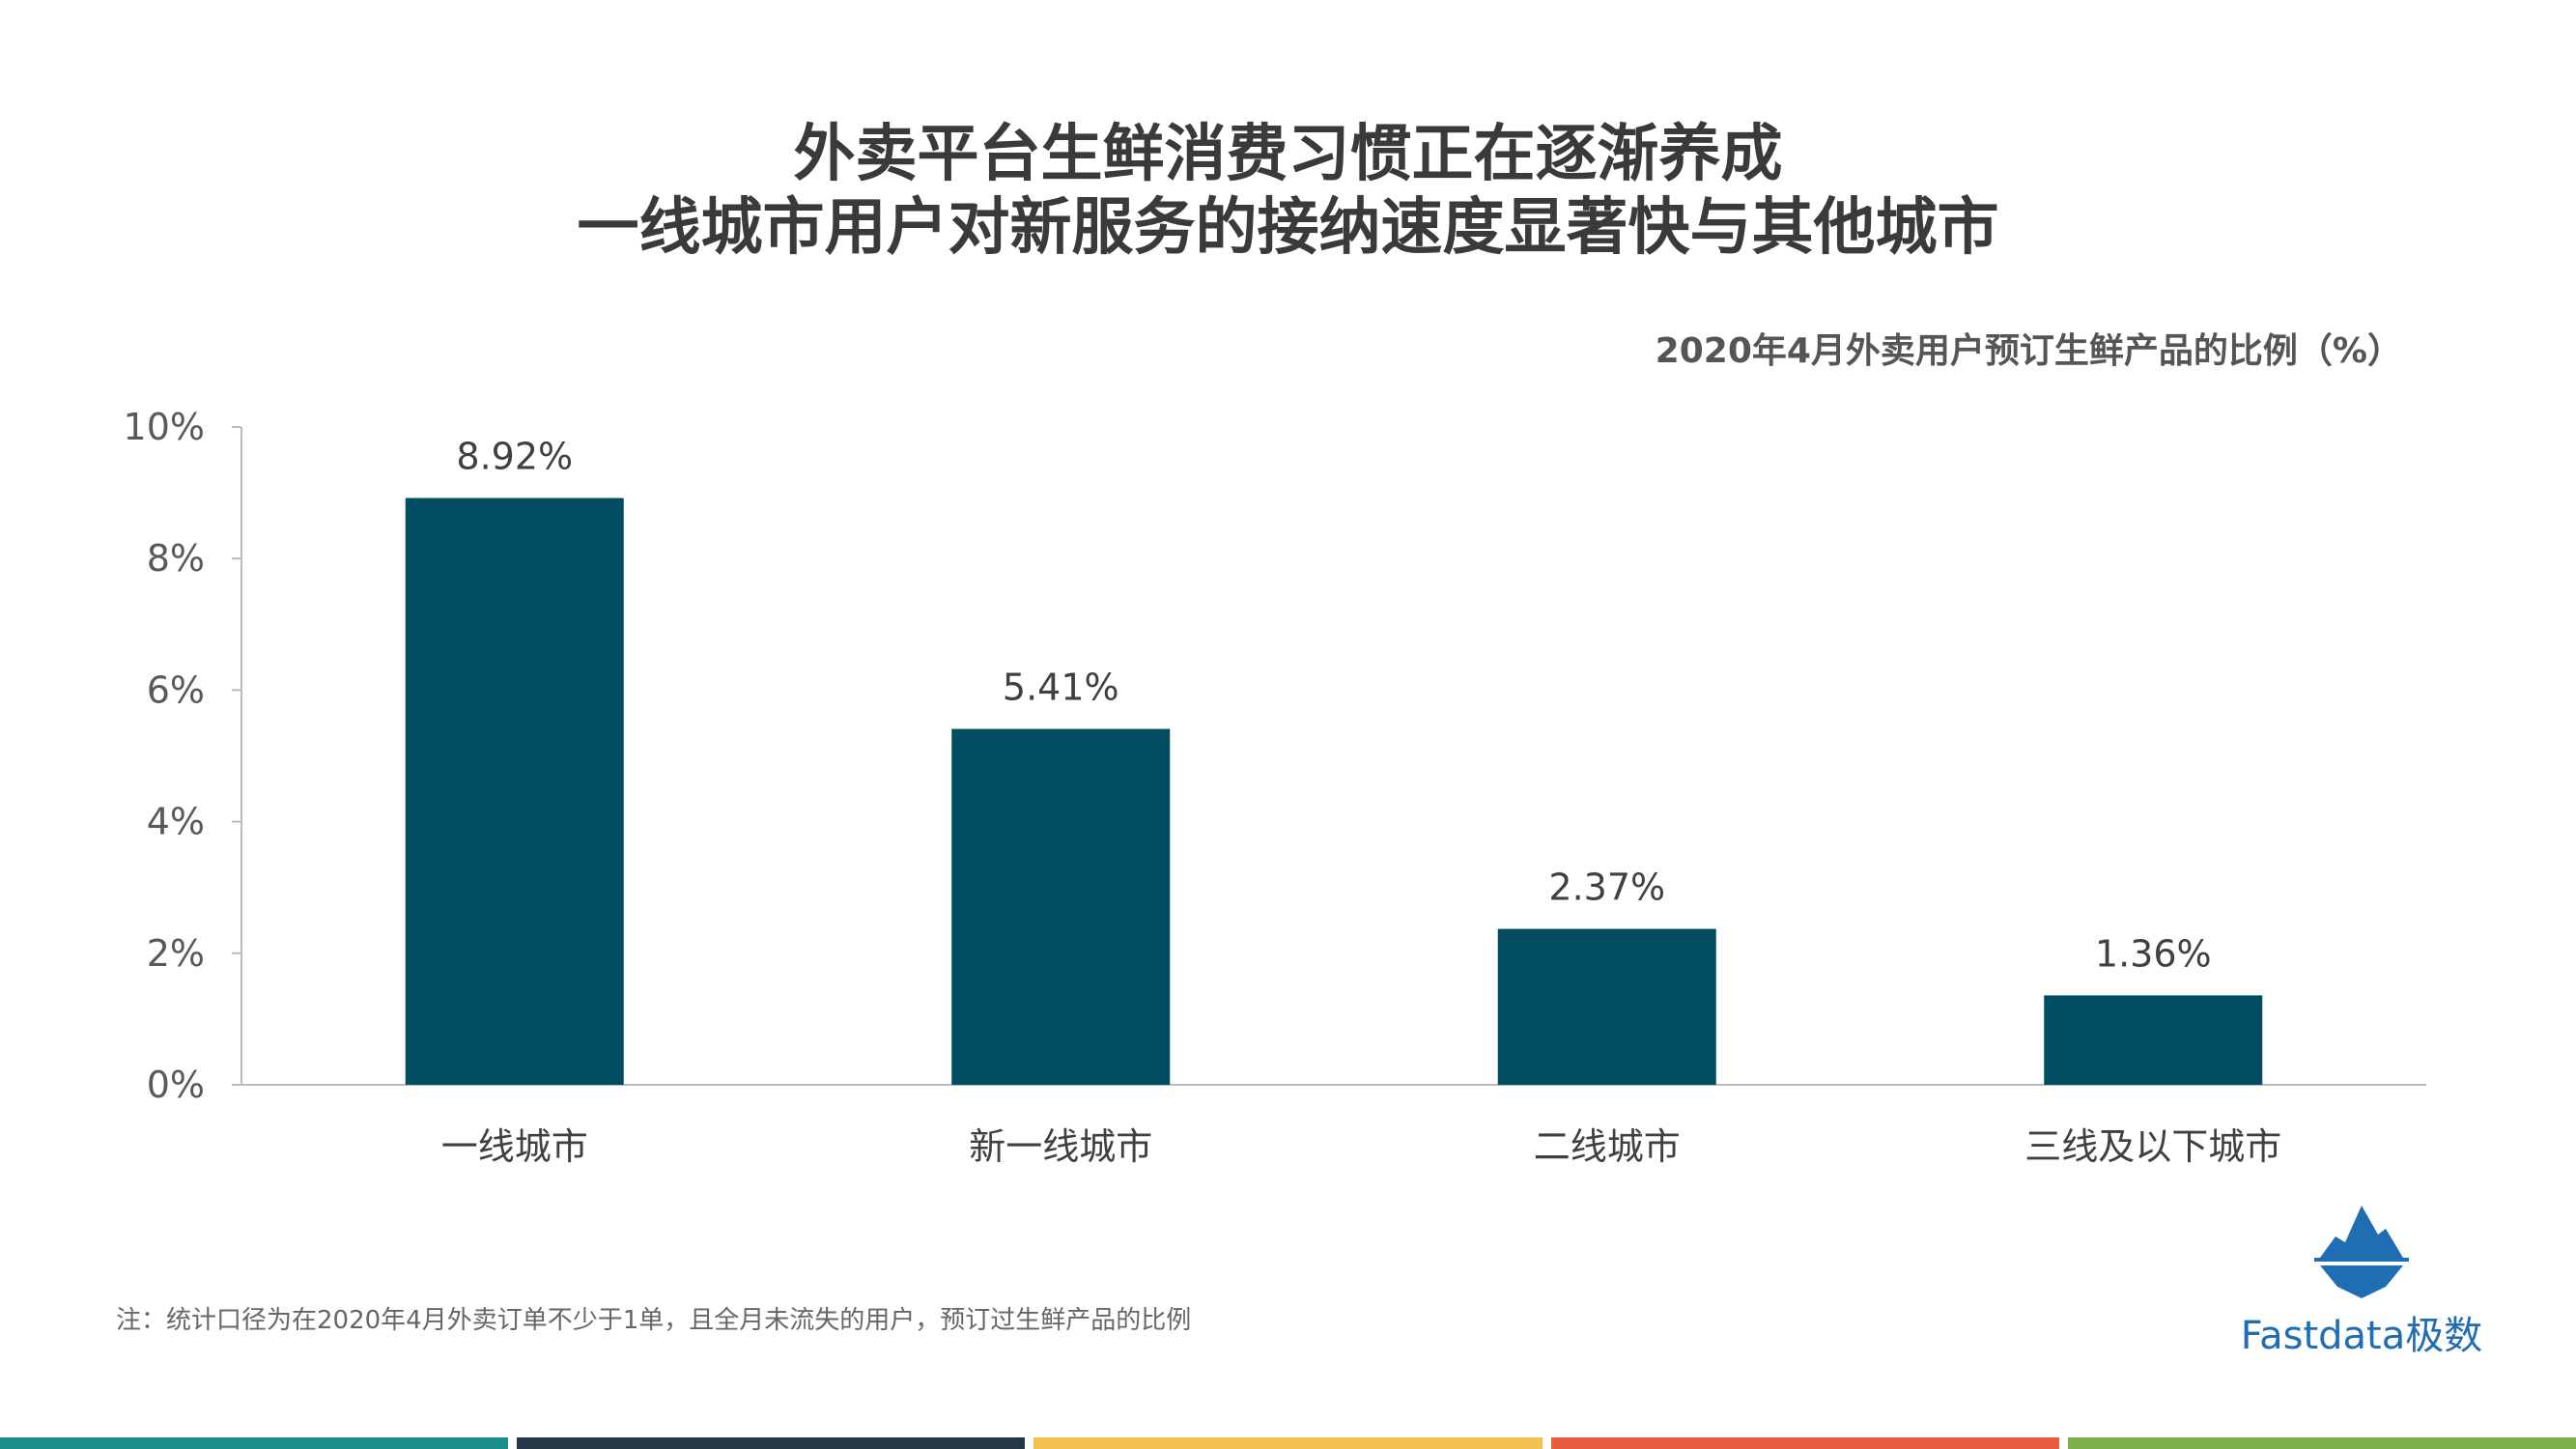  What do you see at coordinates (2361, 1252) in the screenshot?
I see `iceberg-icon` at bounding box center [2361, 1252].